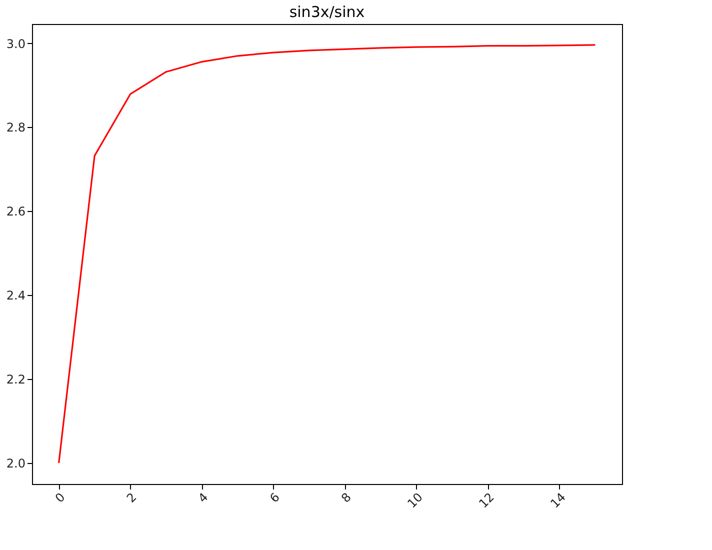 This screenshot has height=550, width=712. Describe the element at coordinates (132, 498) in the screenshot. I see `x-tick-label: 2` at that location.